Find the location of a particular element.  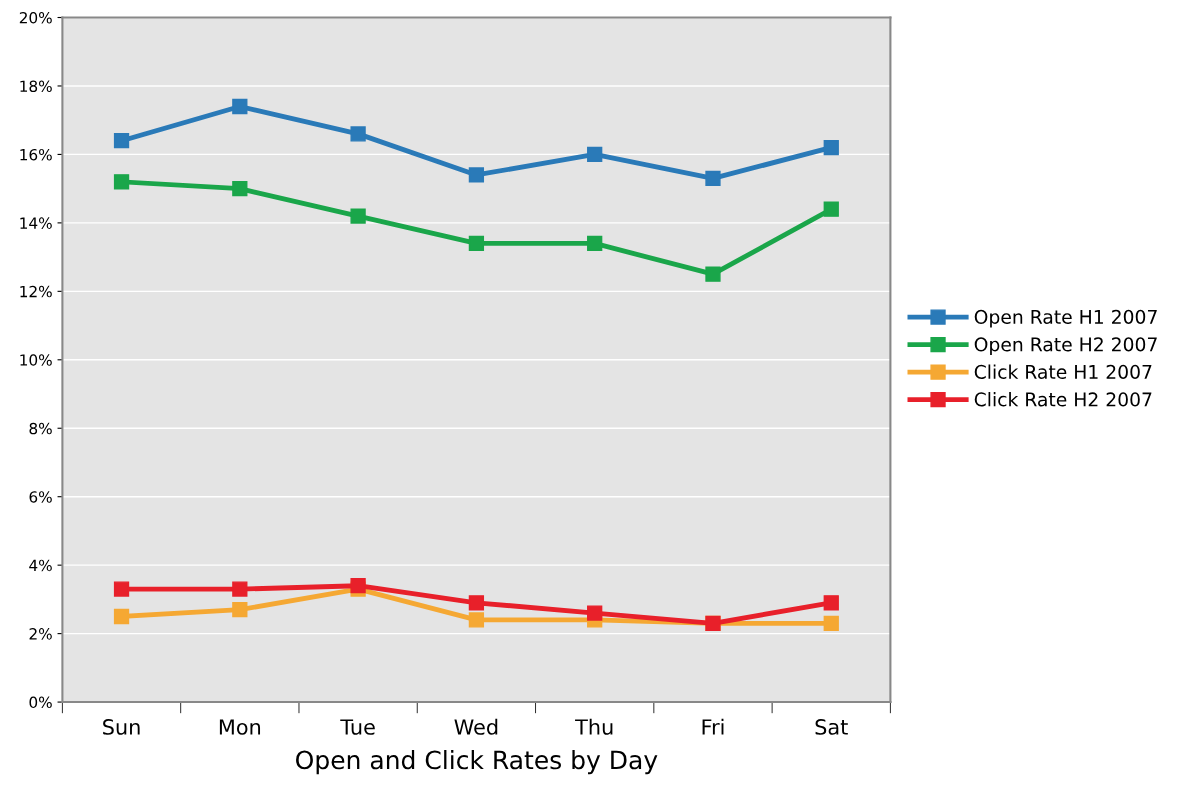

y-tick-label: 14% is located at coordinates (36, 223).